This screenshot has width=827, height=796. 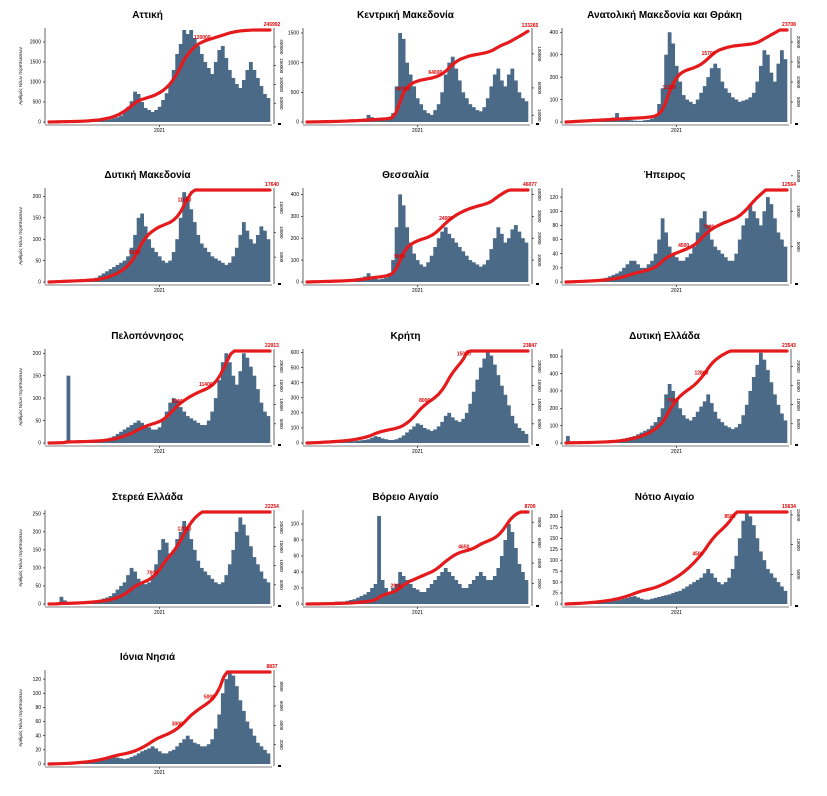 I want to click on y-tick-label: 75, so click(x=555, y=572).